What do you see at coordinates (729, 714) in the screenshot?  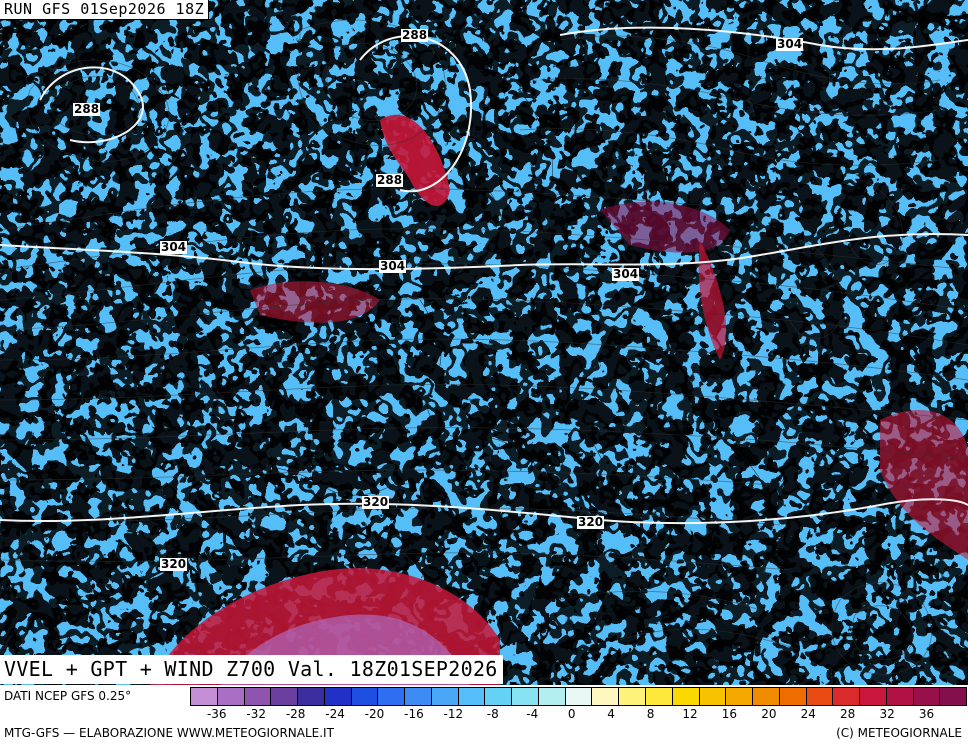 I see `colorbar-tick-label: 16` at bounding box center [729, 714].